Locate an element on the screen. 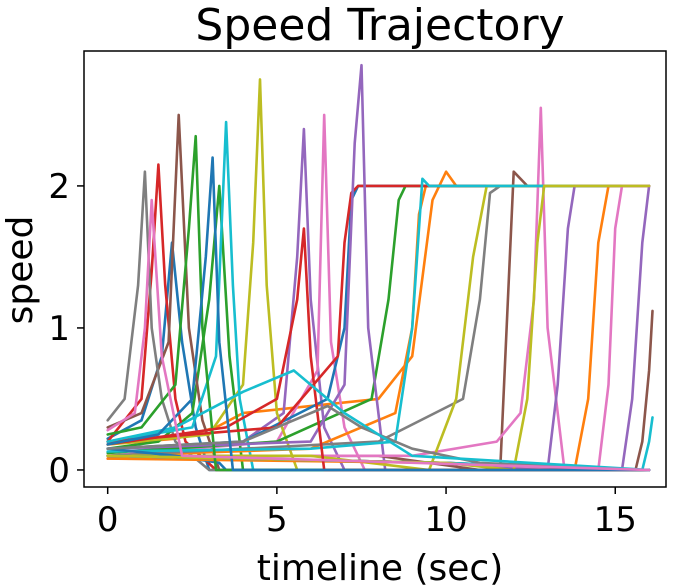 The width and height of the screenshot is (682, 585). x-tick-label: 15 is located at coordinates (615, 520).